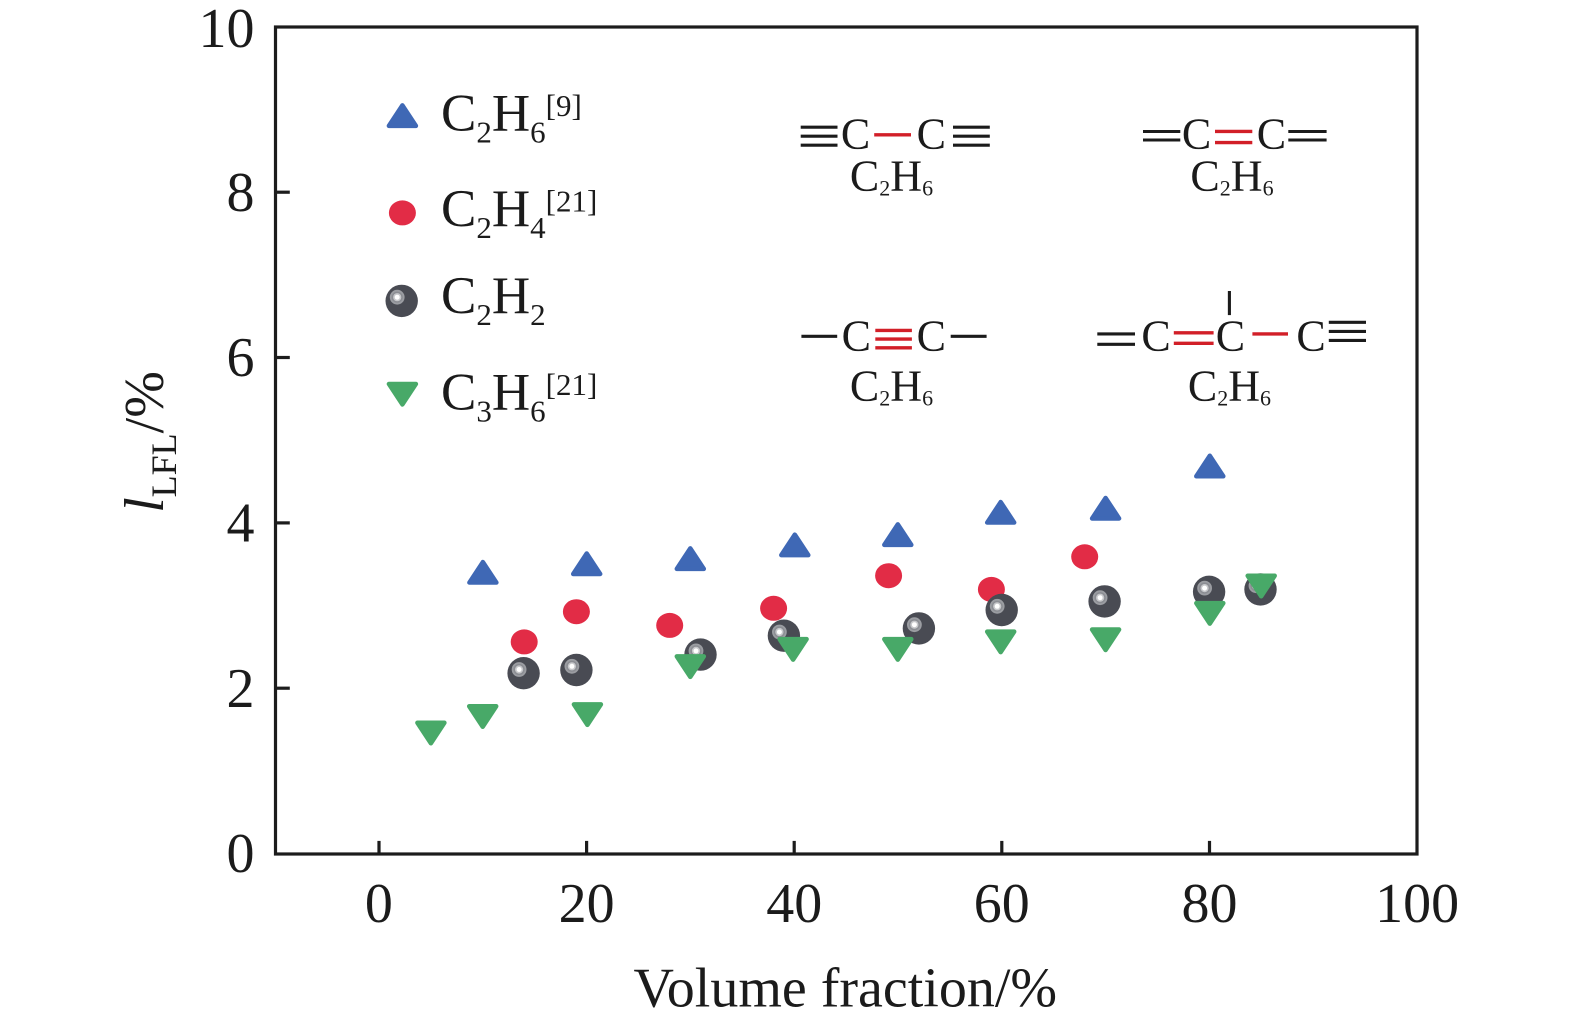  What do you see at coordinates (511, 117) in the screenshot?
I see `svg-text: C2H6[9]` at bounding box center [511, 117].